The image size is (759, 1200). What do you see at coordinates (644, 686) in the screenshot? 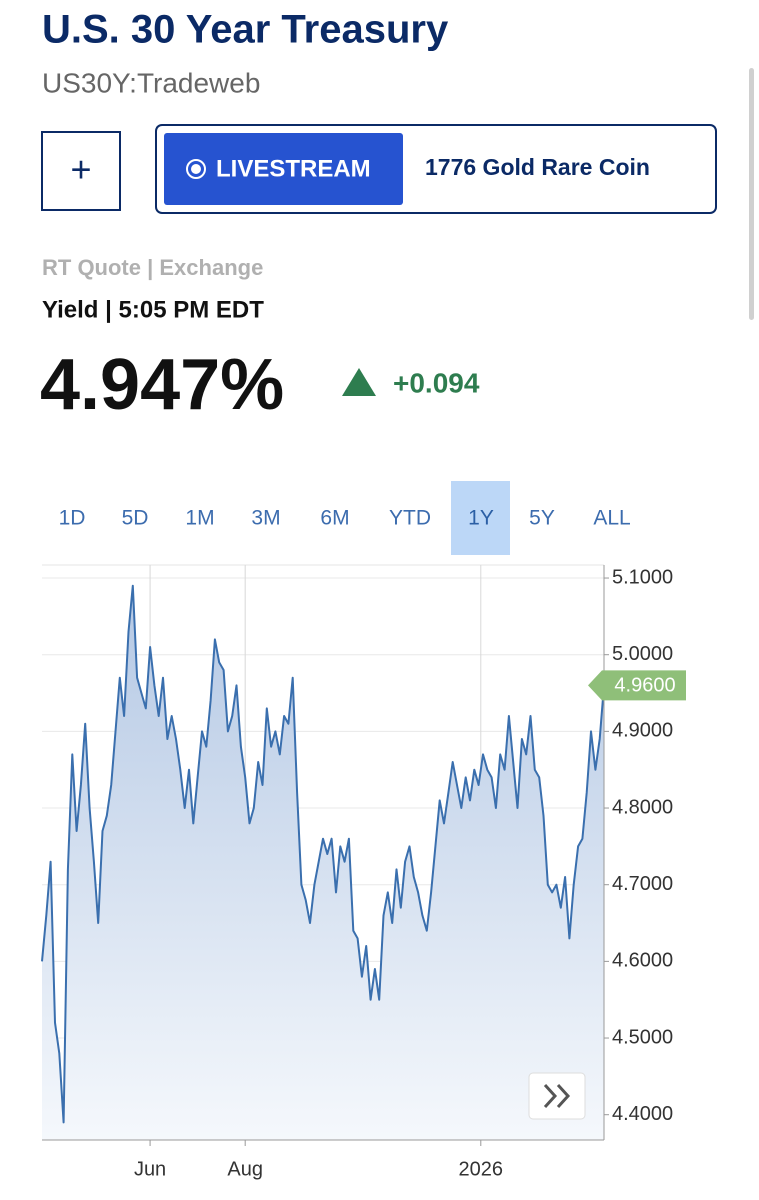
I see `last-value-label: 4.9600` at bounding box center [644, 686].